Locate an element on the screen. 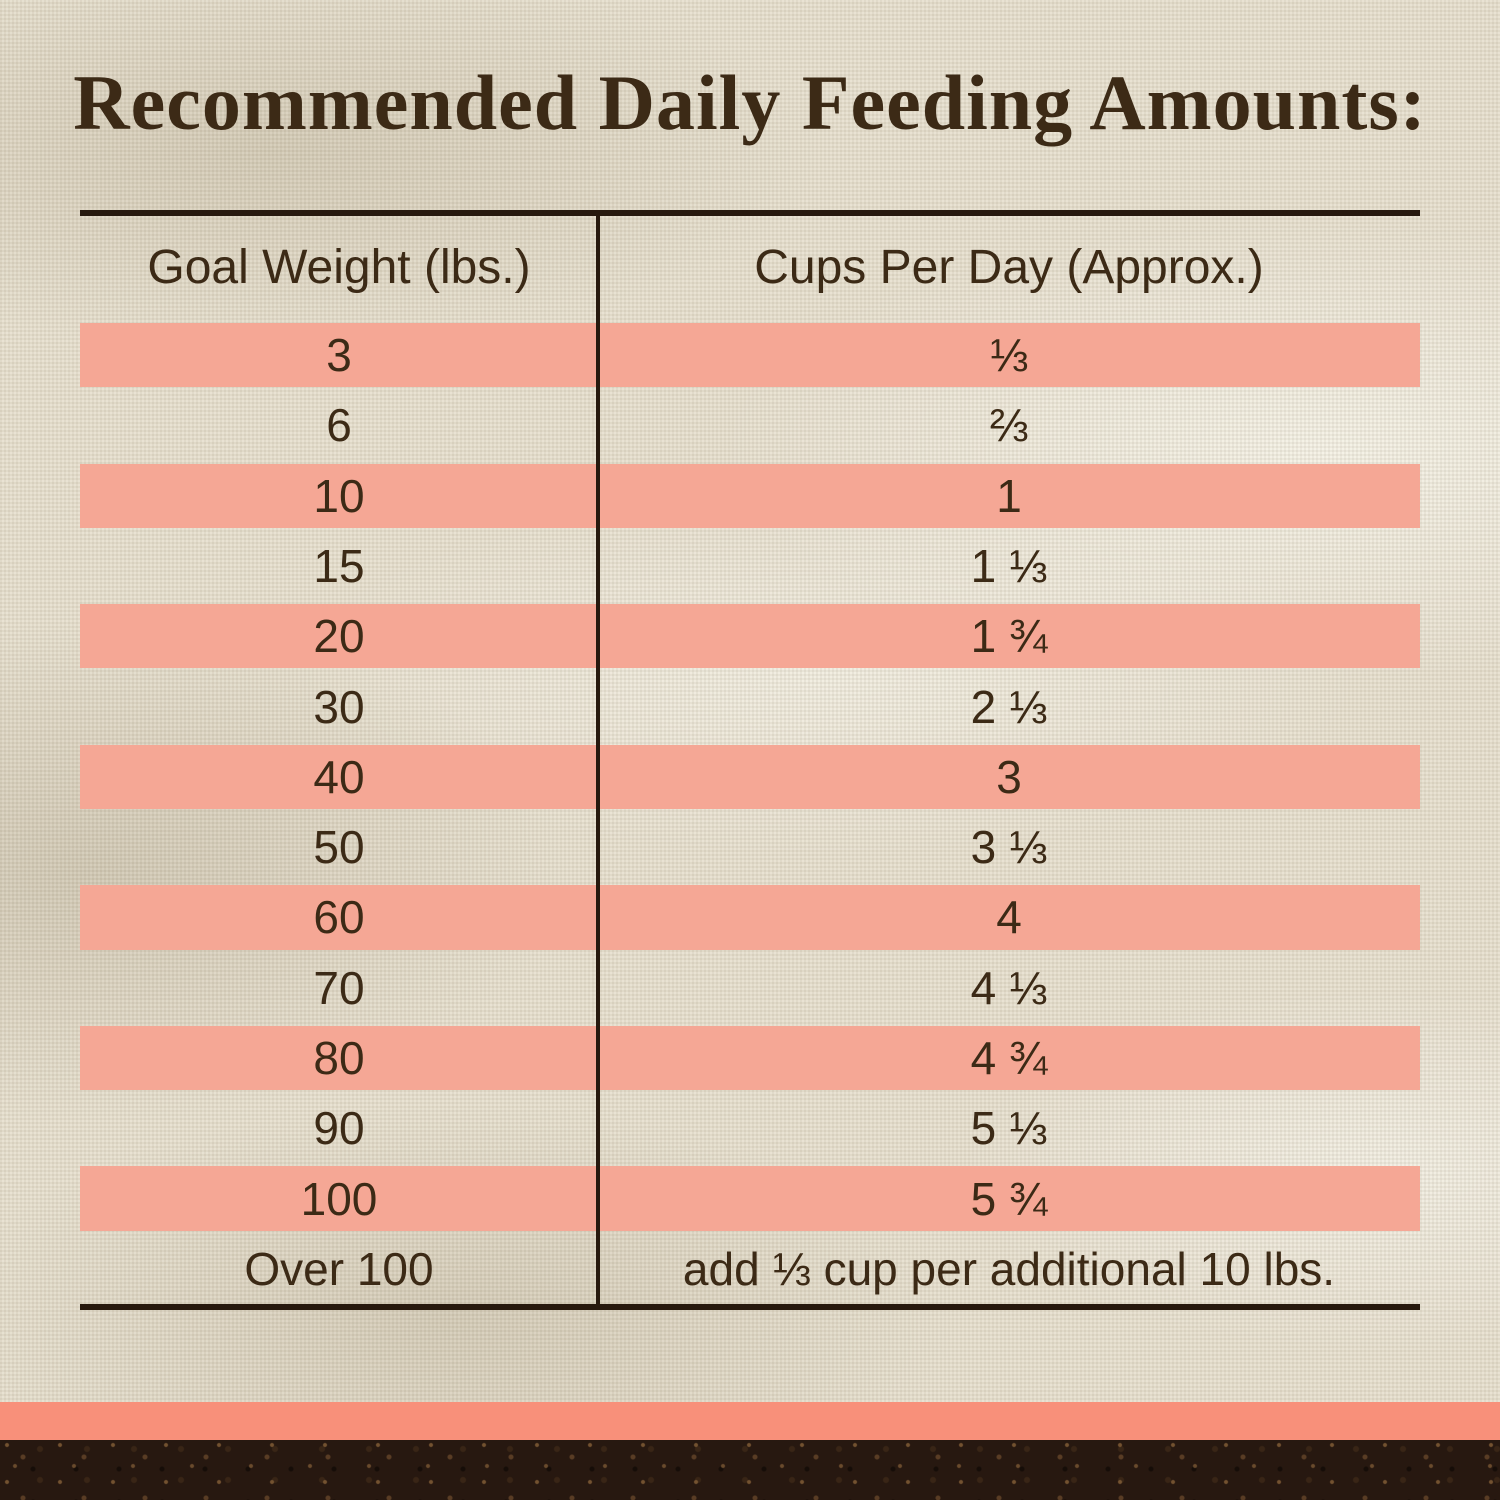 This screenshot has width=1500, height=1500. table-row: 80 4 ¾ is located at coordinates (750, 1058).